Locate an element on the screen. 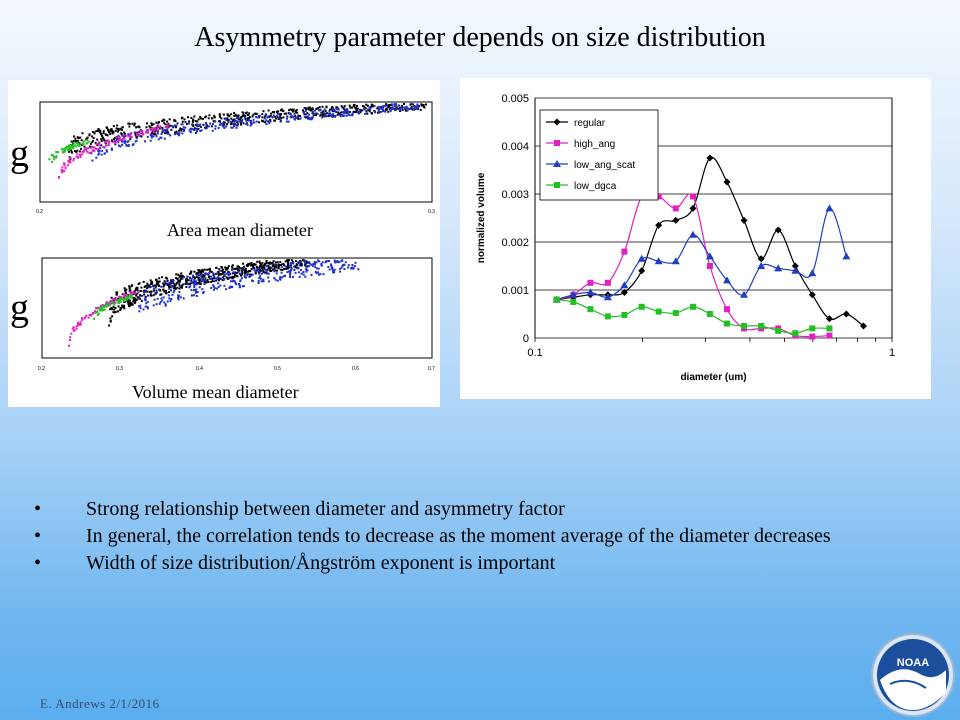  data-point-low_ang_scat is located at coordinates (795, 270).